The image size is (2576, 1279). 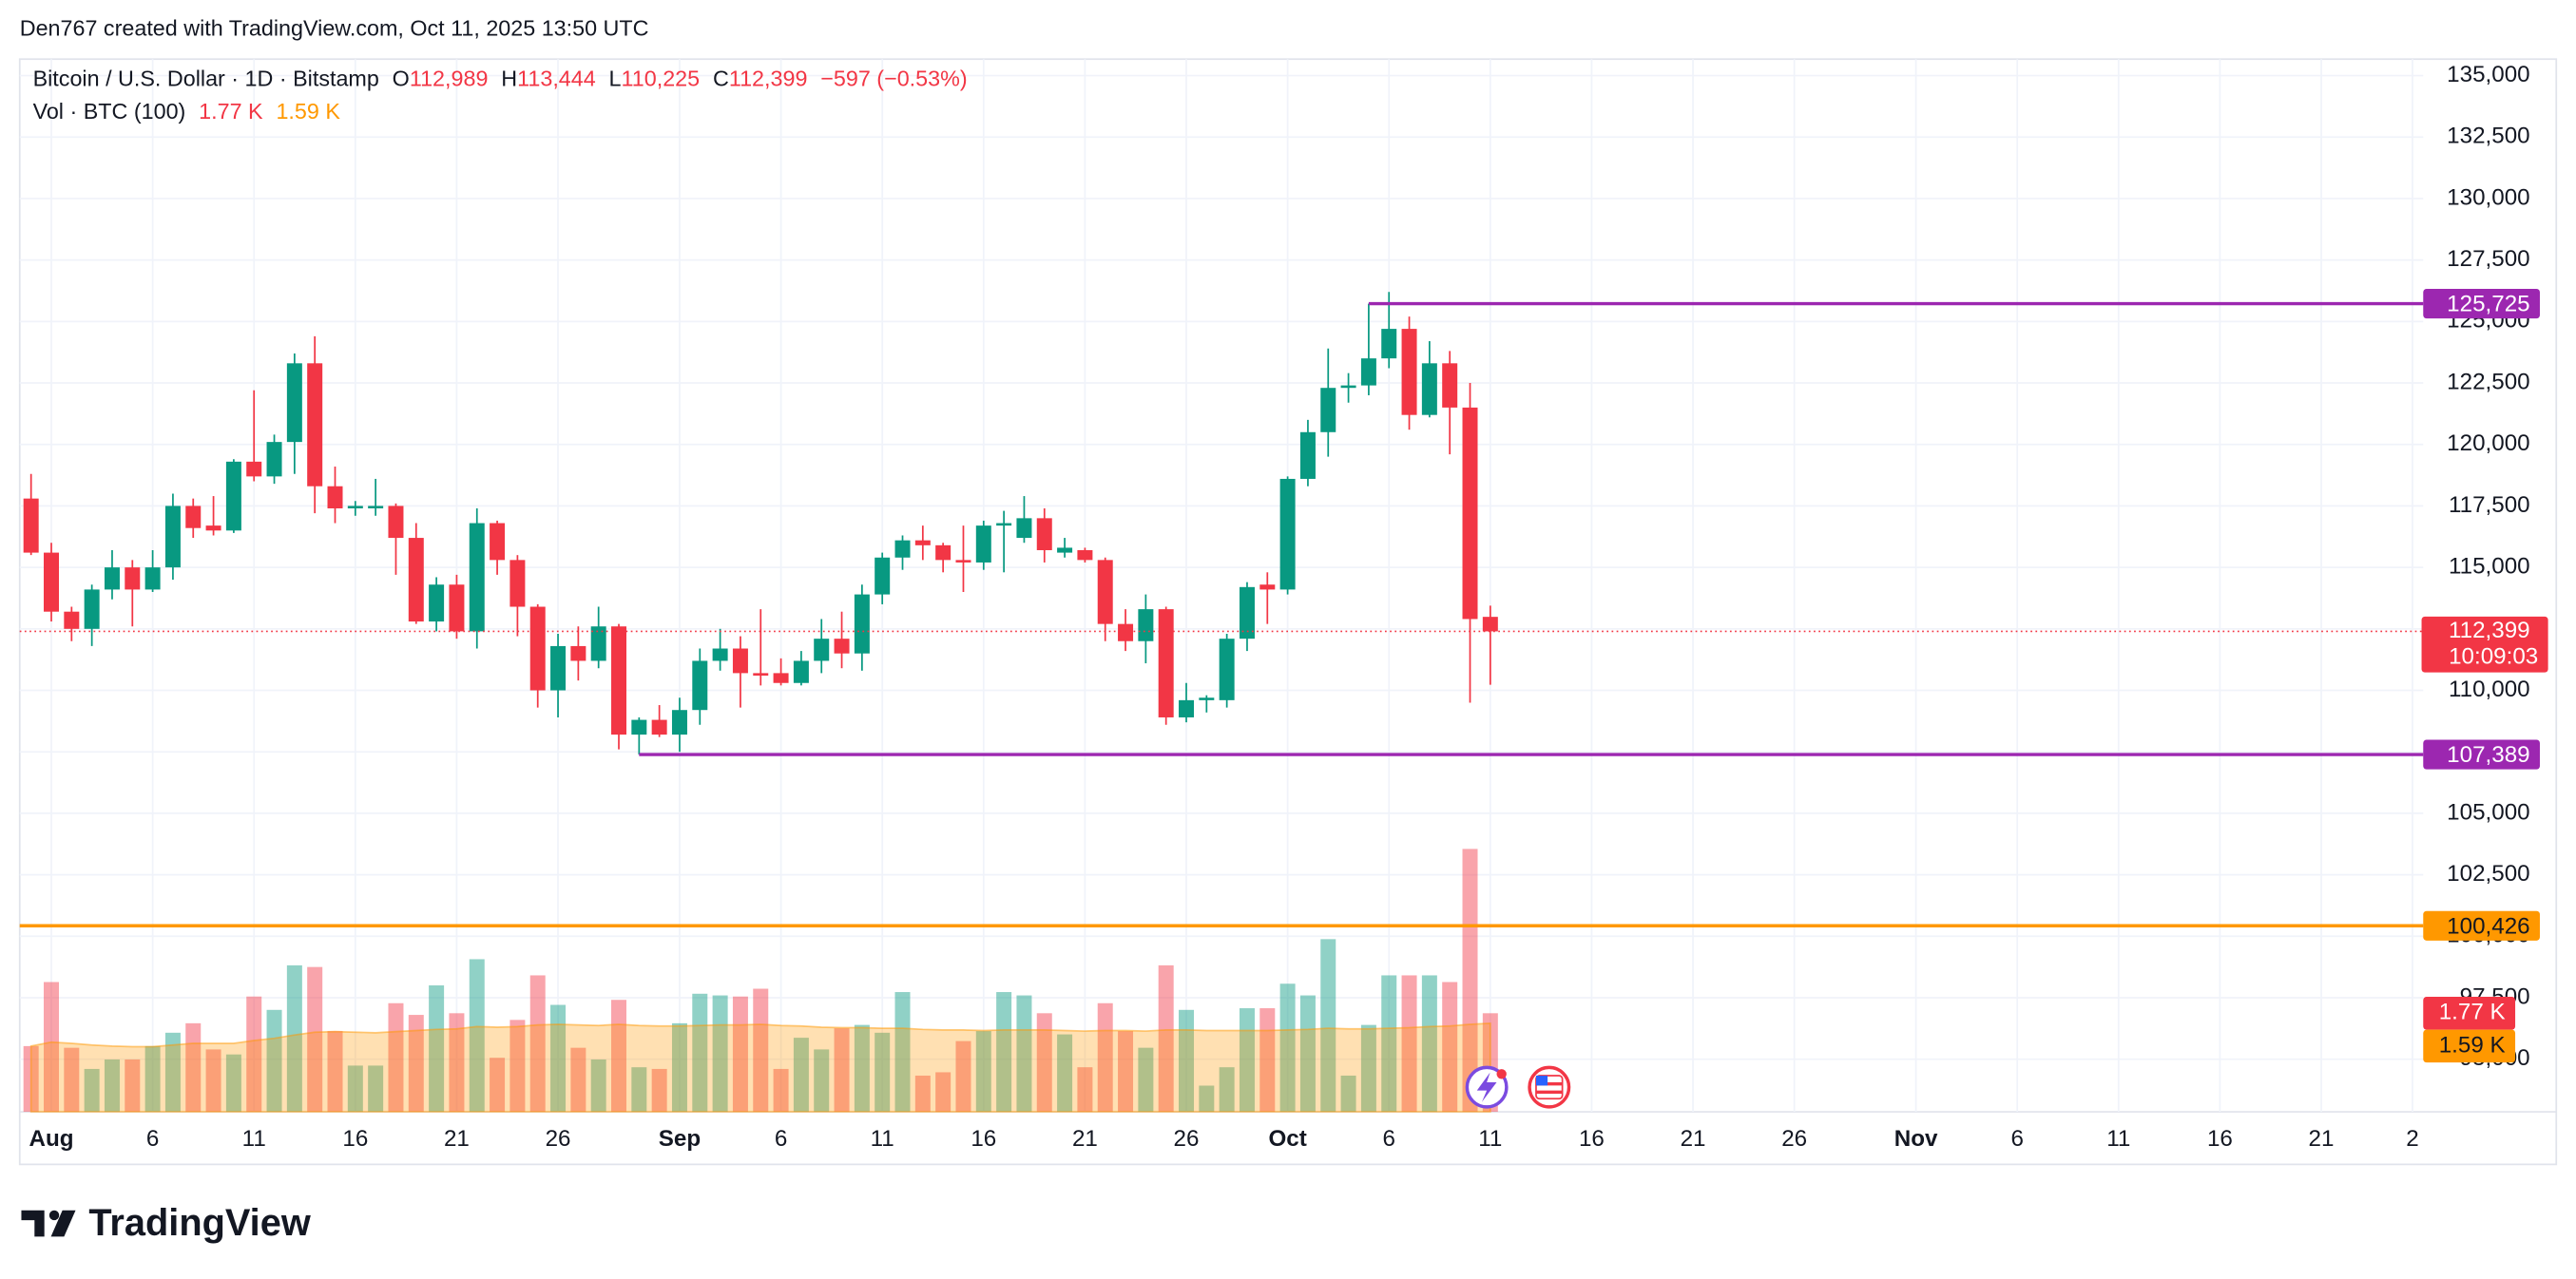 What do you see at coordinates (2489, 689) in the screenshot?
I see `y-tick-label: 110,000` at bounding box center [2489, 689].